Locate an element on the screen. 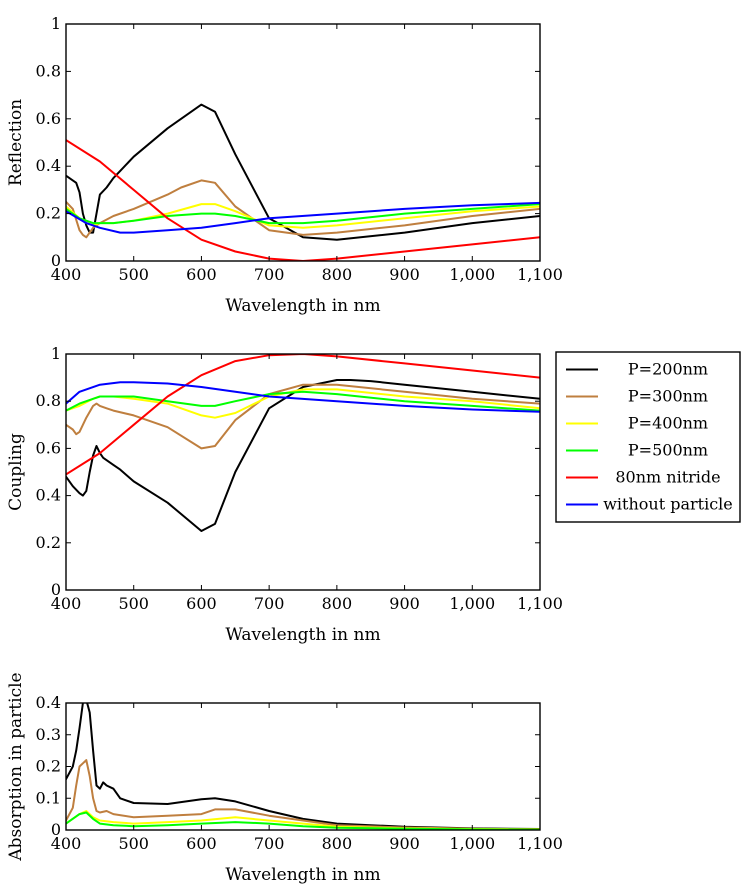 This screenshot has width=747, height=887. coupling-y-axis-label: Coupling is located at coordinates (16, 472).